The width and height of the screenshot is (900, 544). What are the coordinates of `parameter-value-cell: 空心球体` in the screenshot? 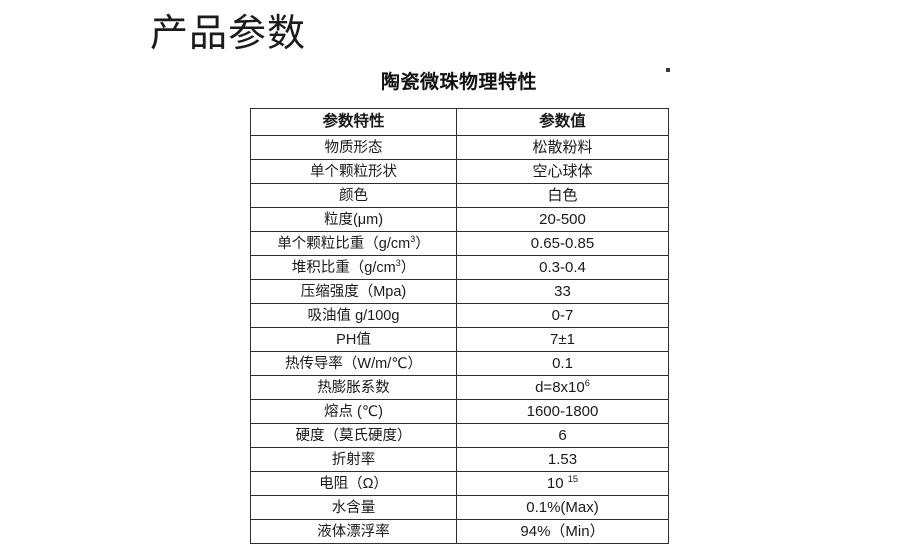 It's located at (562, 171).